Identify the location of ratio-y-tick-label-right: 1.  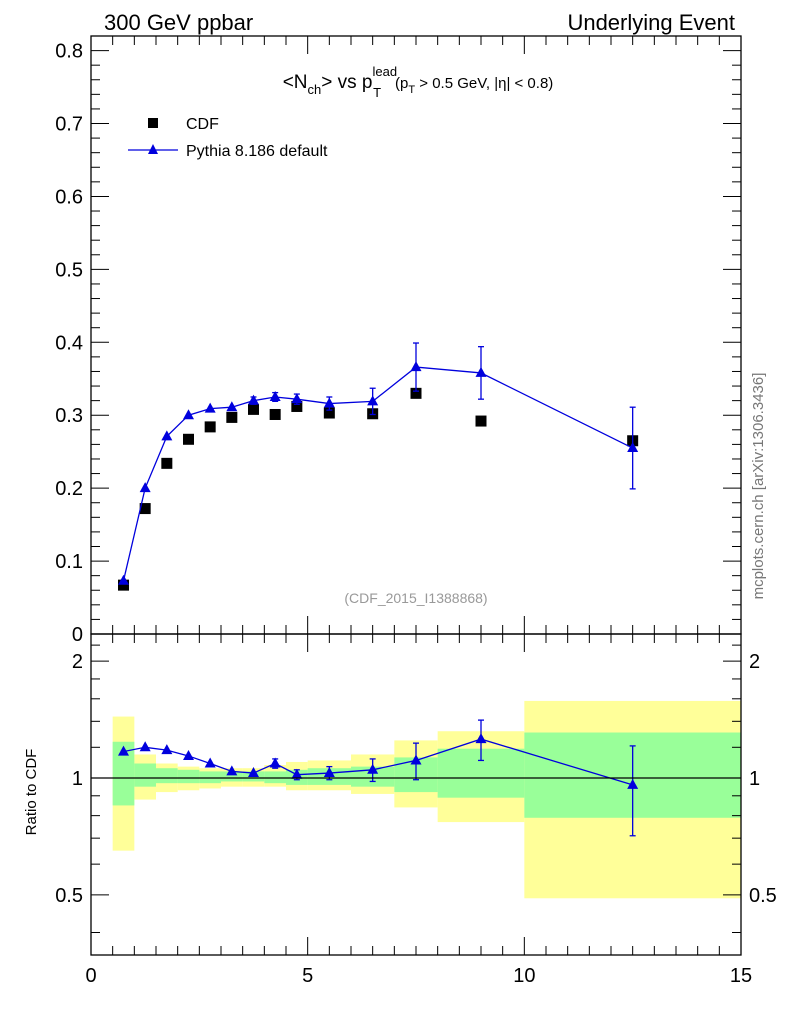
(754, 779).